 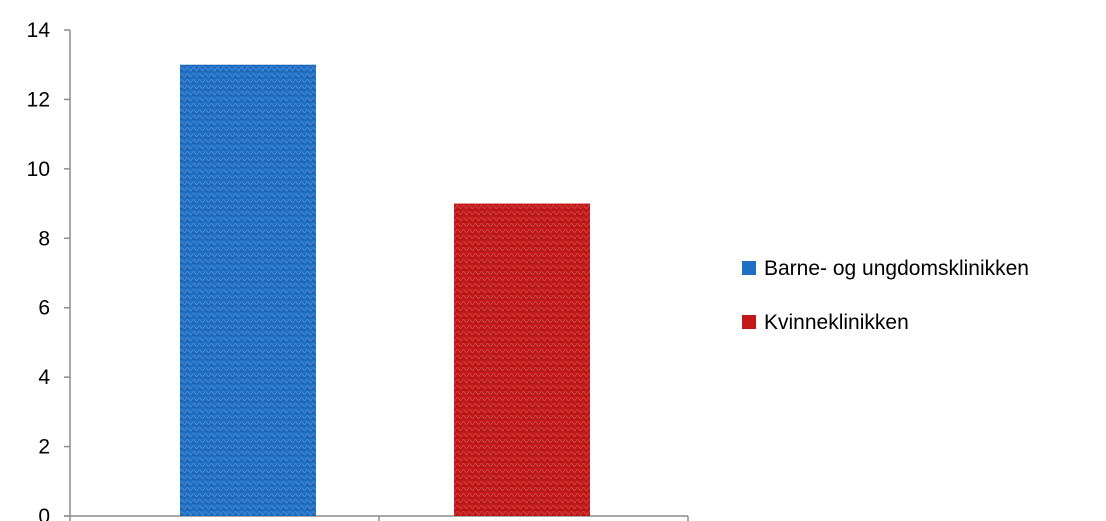 What do you see at coordinates (44, 377) in the screenshot?
I see `y-tick-label: 4` at bounding box center [44, 377].